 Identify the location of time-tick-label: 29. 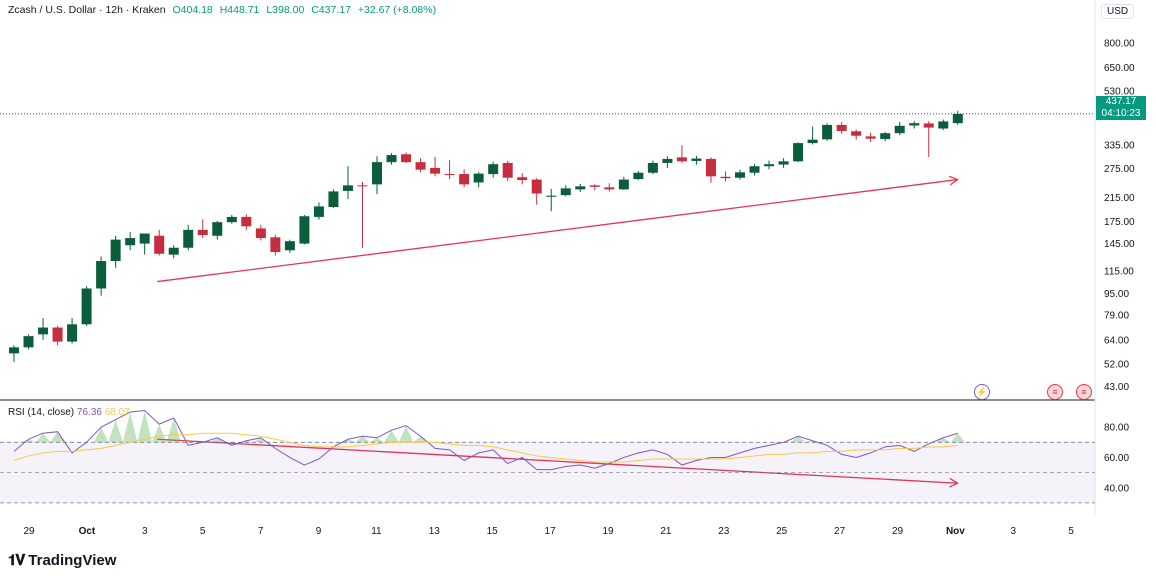
(29, 531).